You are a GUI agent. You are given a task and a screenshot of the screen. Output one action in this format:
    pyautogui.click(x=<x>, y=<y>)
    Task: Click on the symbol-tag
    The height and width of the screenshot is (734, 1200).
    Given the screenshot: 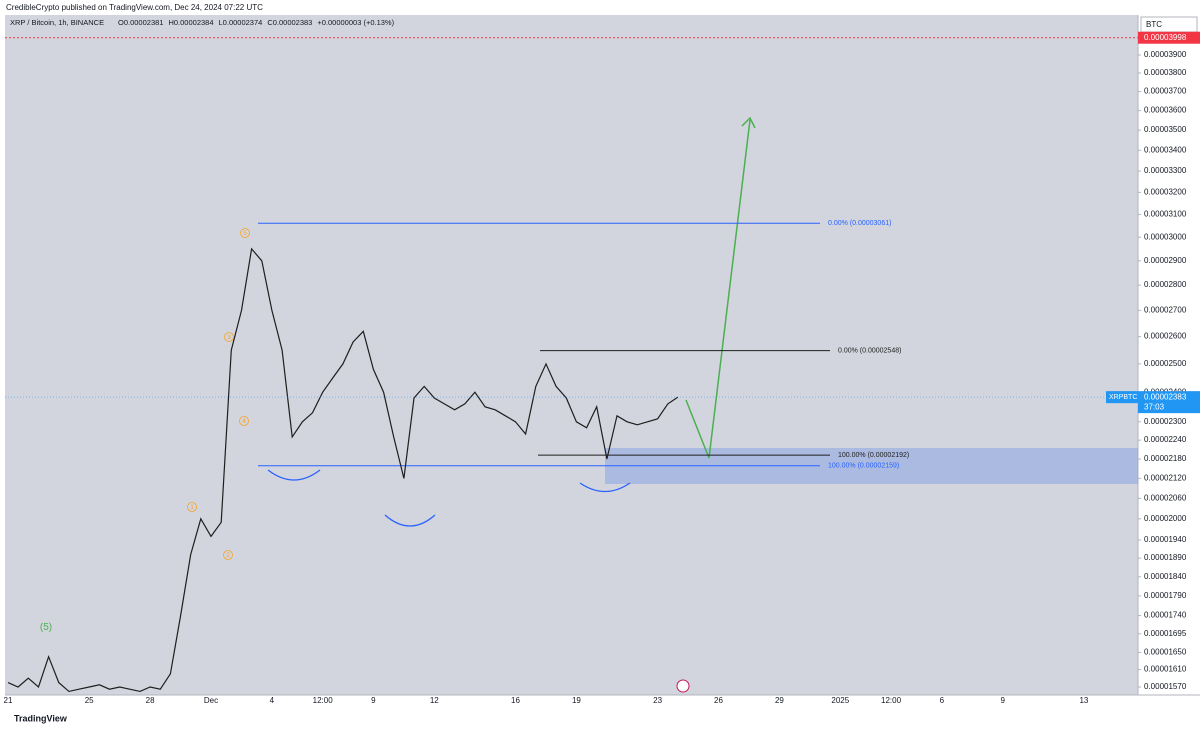 What is the action you would take?
    pyautogui.click(x=1122, y=397)
    